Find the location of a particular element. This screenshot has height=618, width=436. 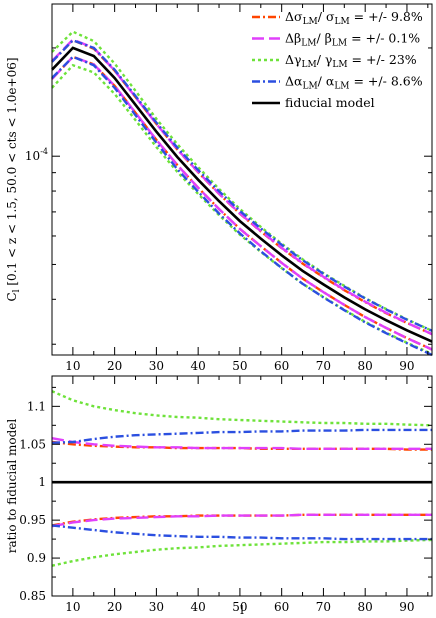

bottom-y-tick-label: 0.95 is located at coordinates (32, 520).